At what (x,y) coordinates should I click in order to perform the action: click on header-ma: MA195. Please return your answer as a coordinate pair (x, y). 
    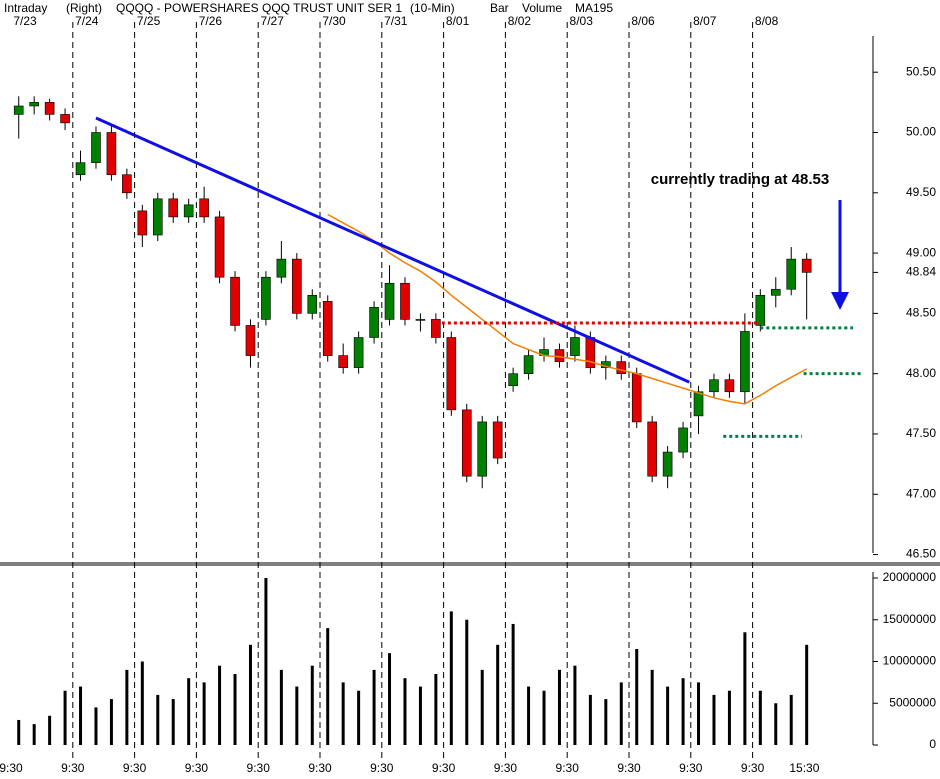
    Looking at the image, I should click on (594, 8).